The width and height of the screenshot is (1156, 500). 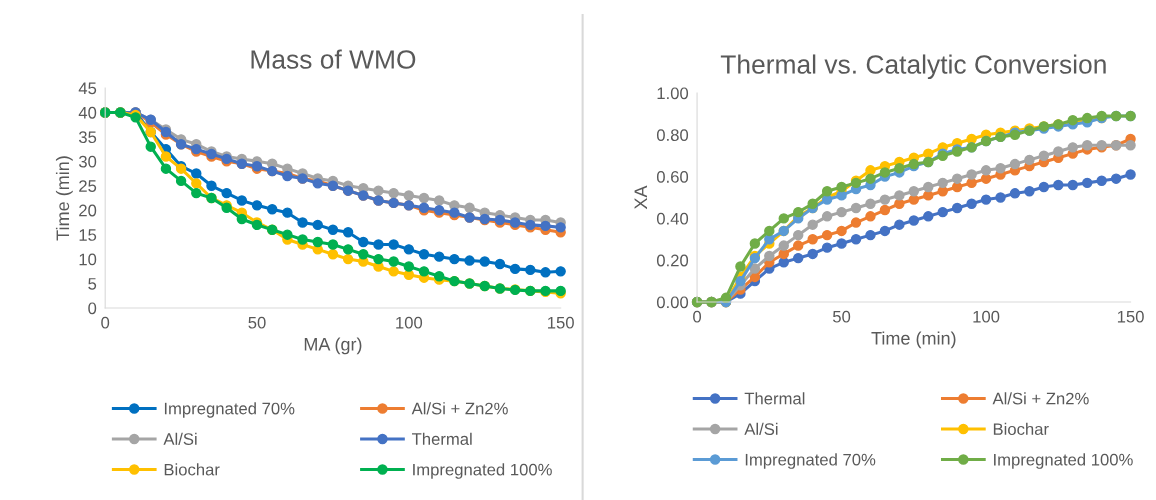 What do you see at coordinates (88, 210) in the screenshot?
I see `y-tick-label: 20` at bounding box center [88, 210].